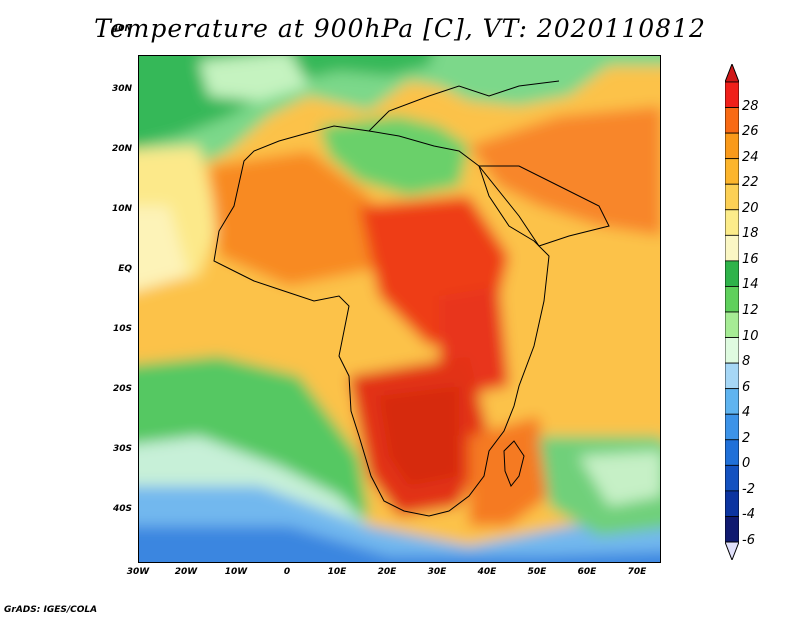  What do you see at coordinates (637, 572) in the screenshot?
I see `lon-label: 70E` at bounding box center [637, 572].